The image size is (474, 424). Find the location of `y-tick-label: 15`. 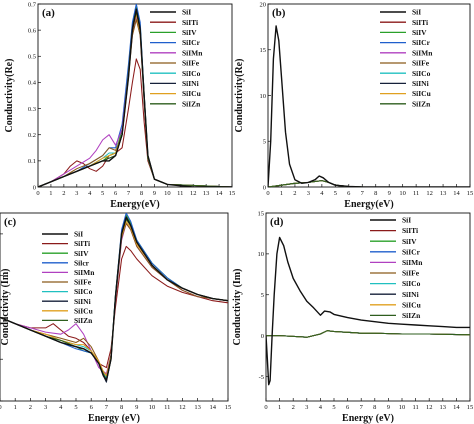

y-tick-label: 15 is located at coordinates (261, 213).